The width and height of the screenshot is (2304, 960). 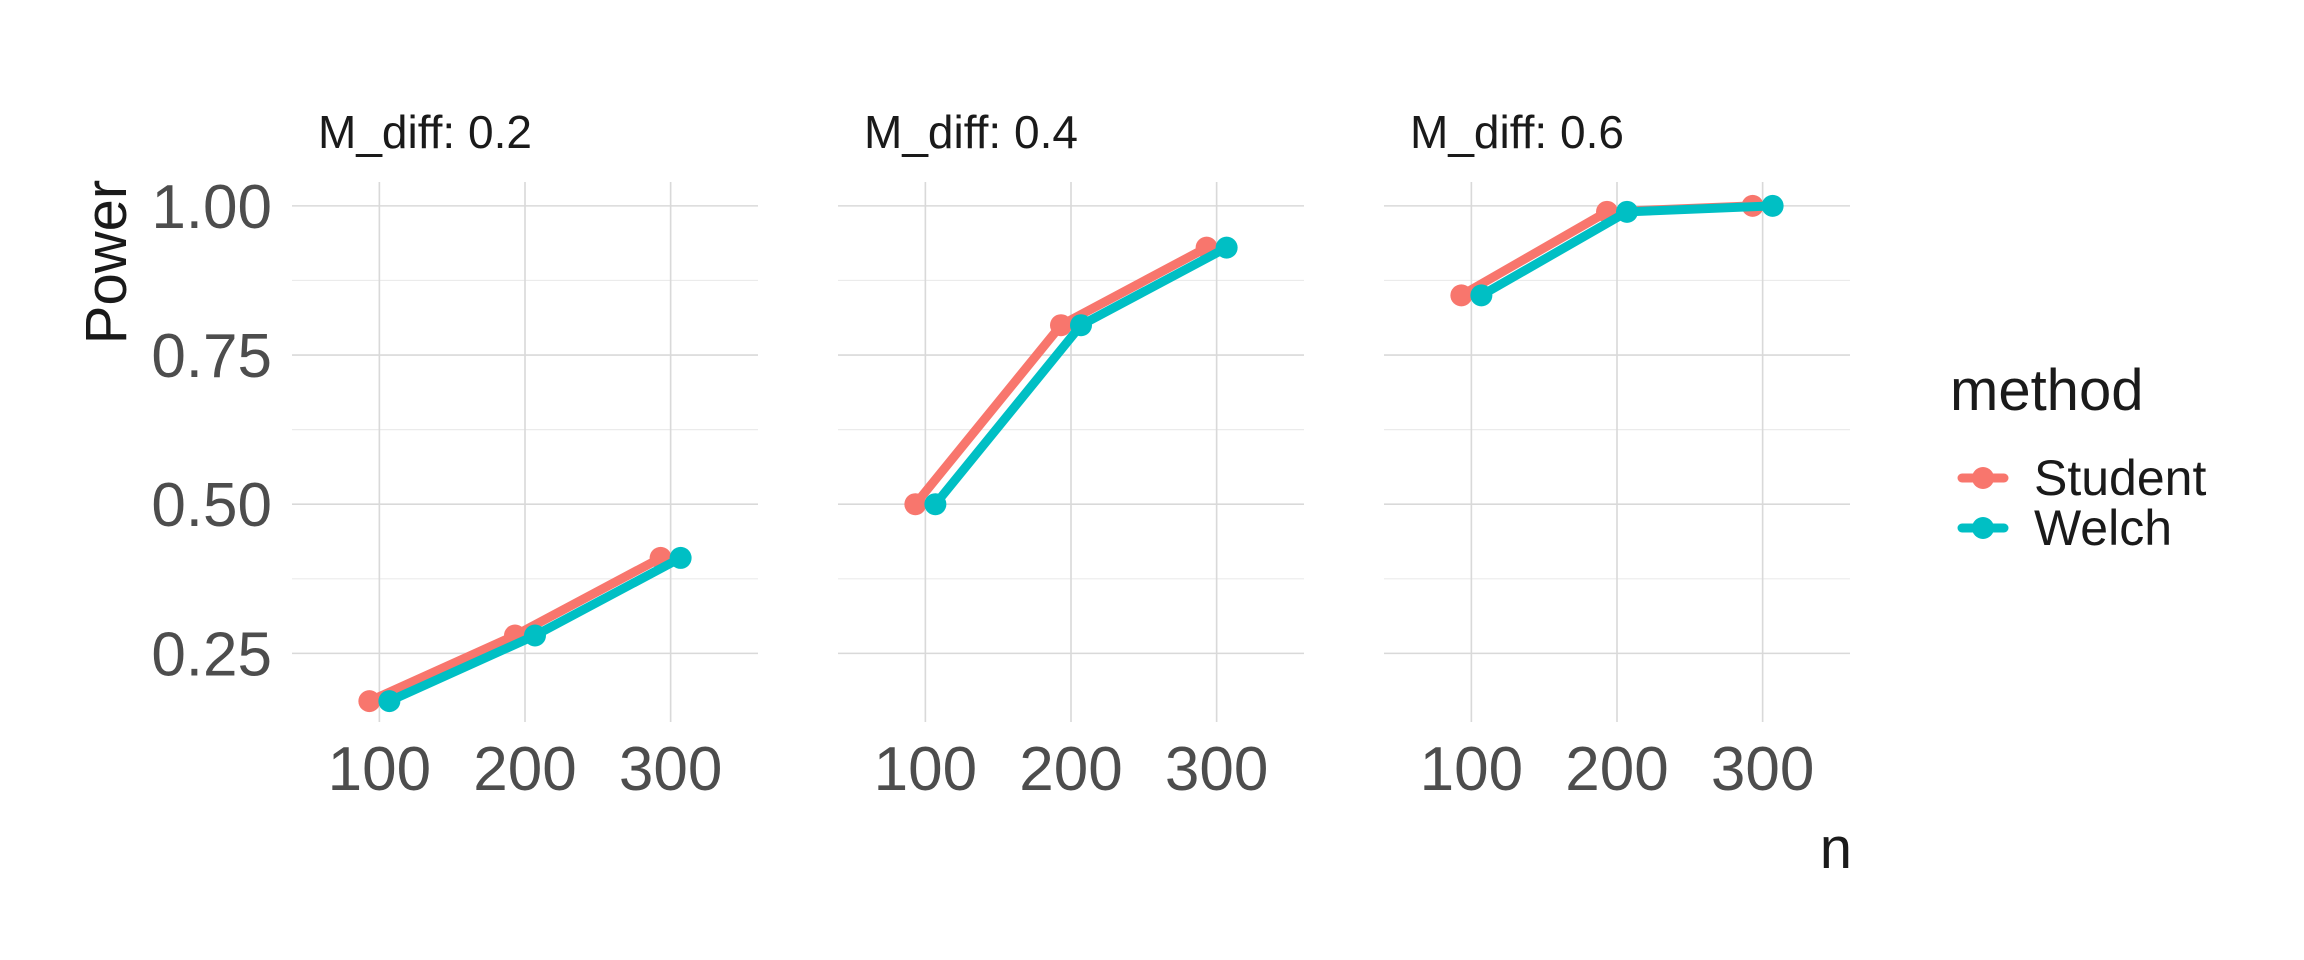 I want to click on series-line-welch, so click(x=1081, y=376).